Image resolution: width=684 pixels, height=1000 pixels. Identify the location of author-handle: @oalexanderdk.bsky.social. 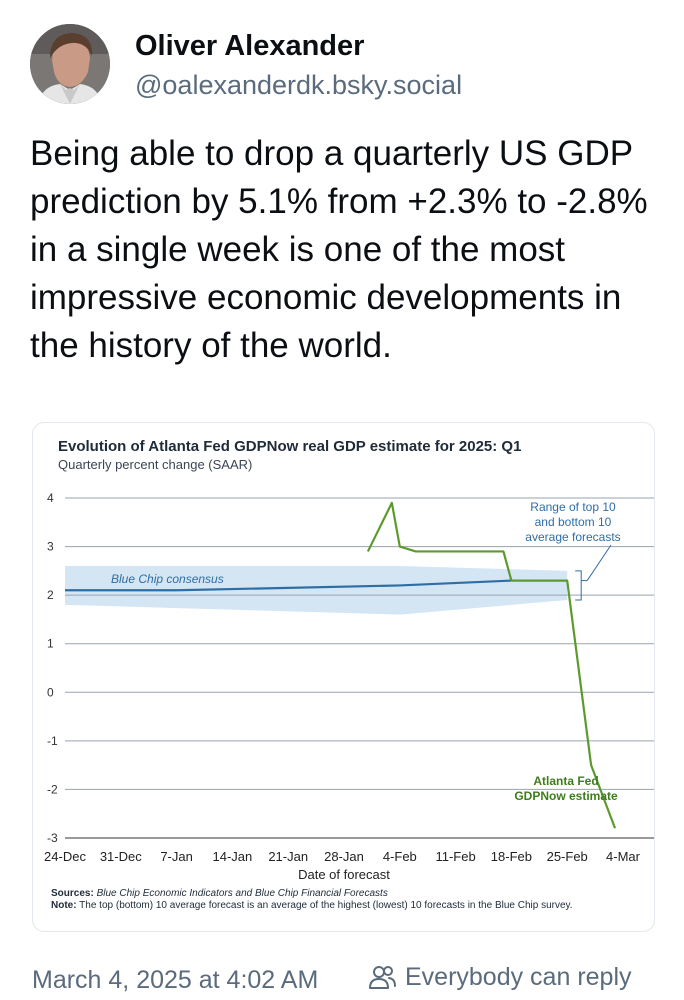
(299, 85).